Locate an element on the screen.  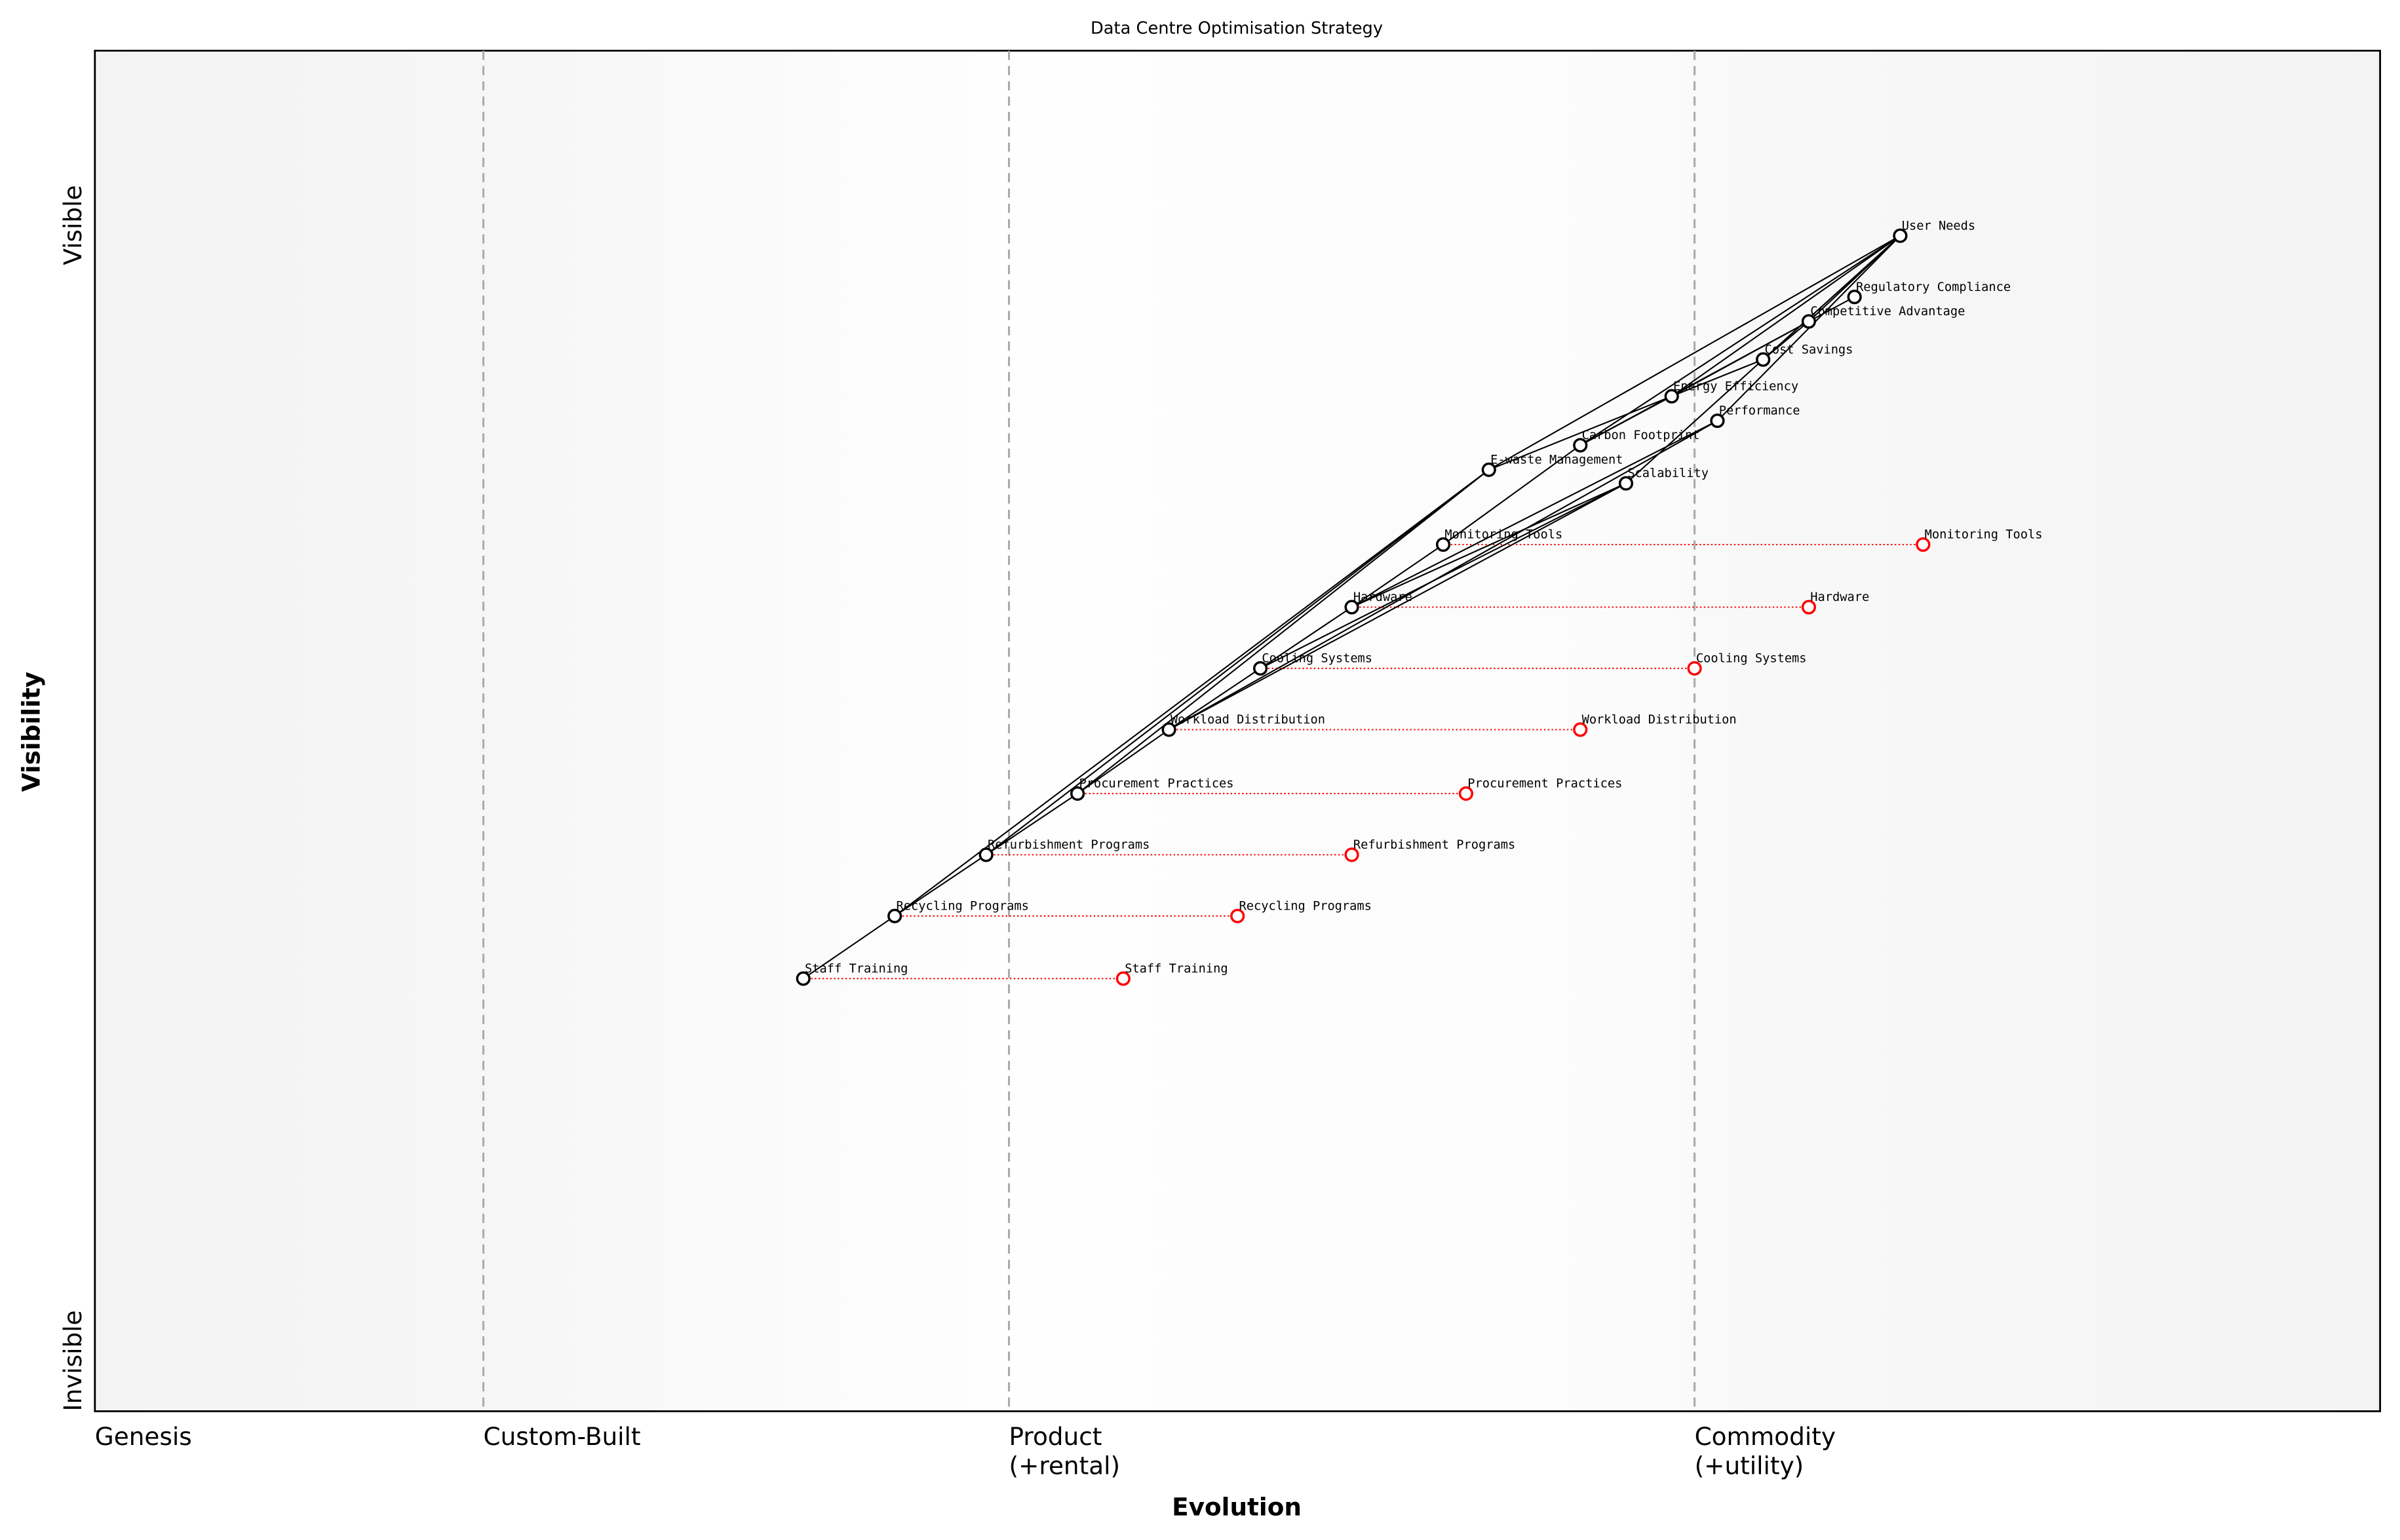
evolved-component-label: Workload Distribution is located at coordinates (1659, 720).